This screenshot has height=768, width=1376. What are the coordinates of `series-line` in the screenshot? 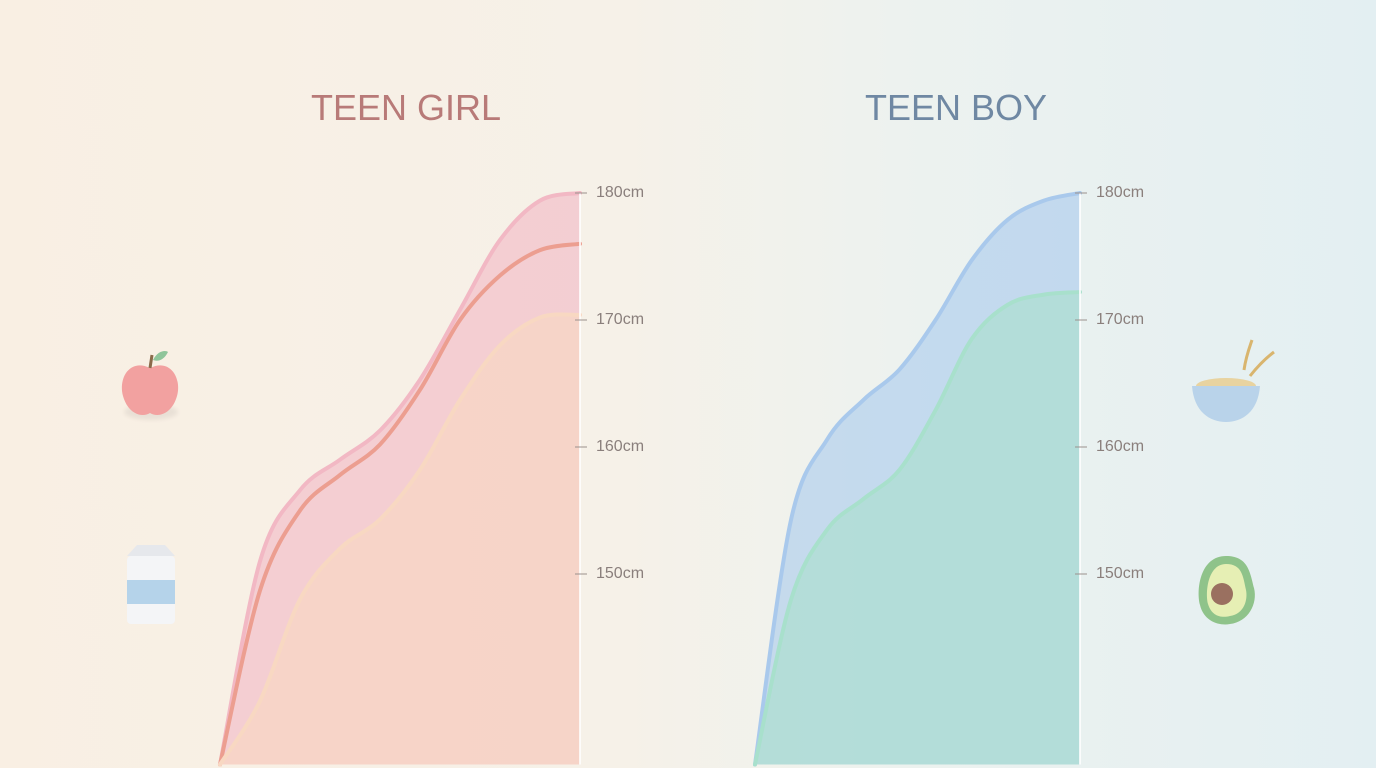 It's located at (917, 528).